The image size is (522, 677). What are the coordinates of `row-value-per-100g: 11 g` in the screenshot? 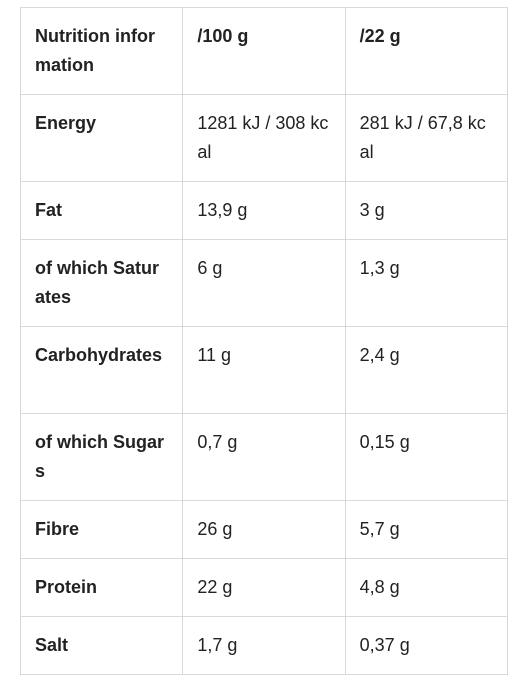 It's located at (264, 370).